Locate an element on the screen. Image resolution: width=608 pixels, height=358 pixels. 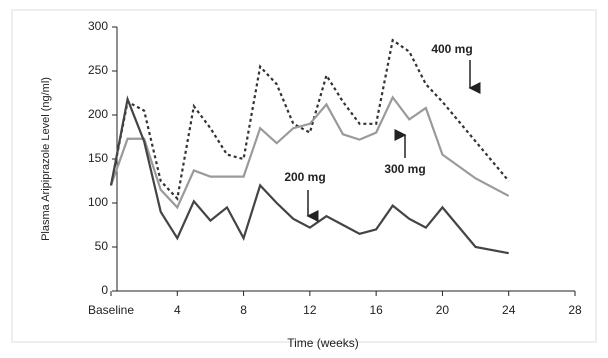
y-tick-label: 50 is located at coordinates (102, 246).